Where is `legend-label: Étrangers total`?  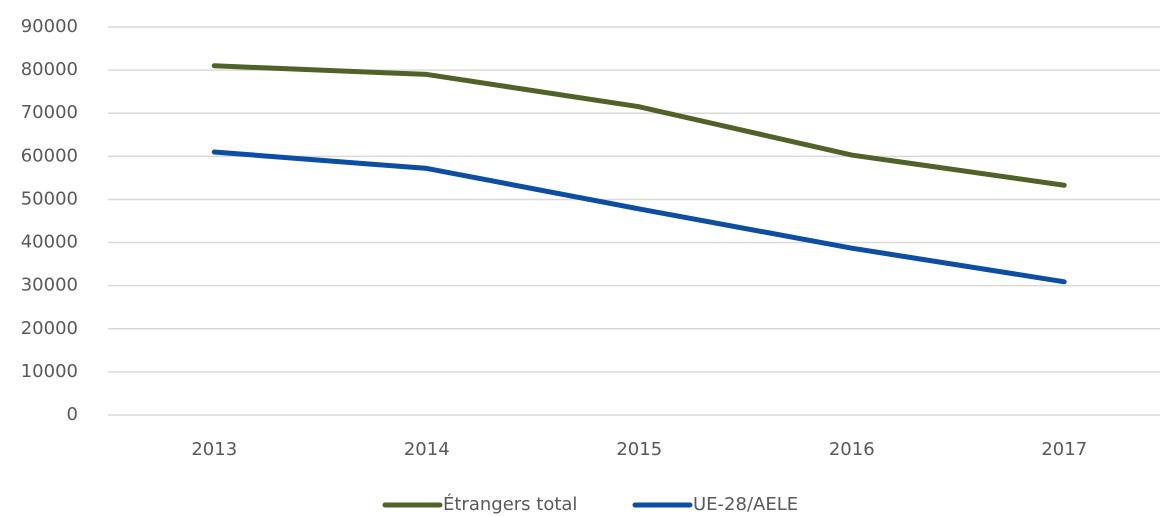 legend-label: Étrangers total is located at coordinates (510, 504).